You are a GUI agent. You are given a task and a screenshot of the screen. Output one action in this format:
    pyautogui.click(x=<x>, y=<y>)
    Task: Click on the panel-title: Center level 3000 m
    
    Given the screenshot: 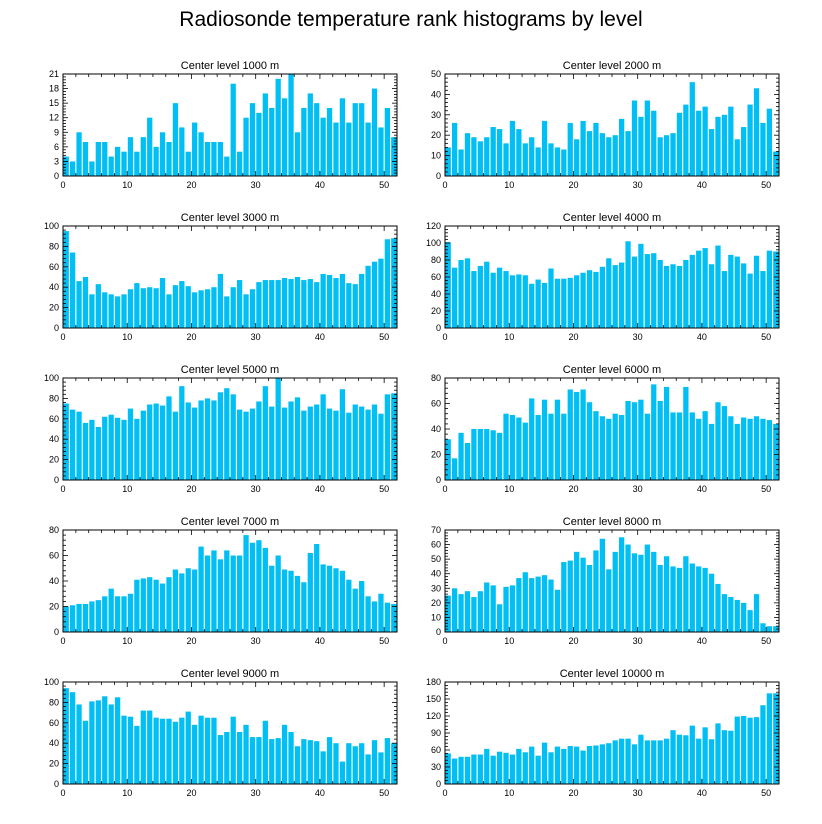 What is the action you would take?
    pyautogui.click(x=230, y=218)
    